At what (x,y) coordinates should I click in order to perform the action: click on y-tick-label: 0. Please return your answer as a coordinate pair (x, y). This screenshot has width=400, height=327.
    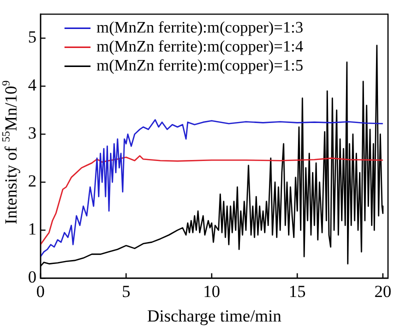
    Looking at the image, I should click on (32, 277).